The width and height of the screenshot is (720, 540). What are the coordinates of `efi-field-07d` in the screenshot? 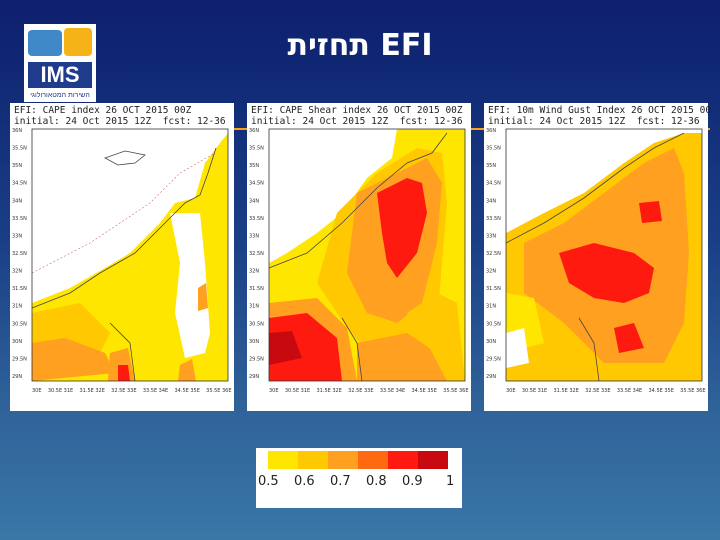 It's located at (203, 297).